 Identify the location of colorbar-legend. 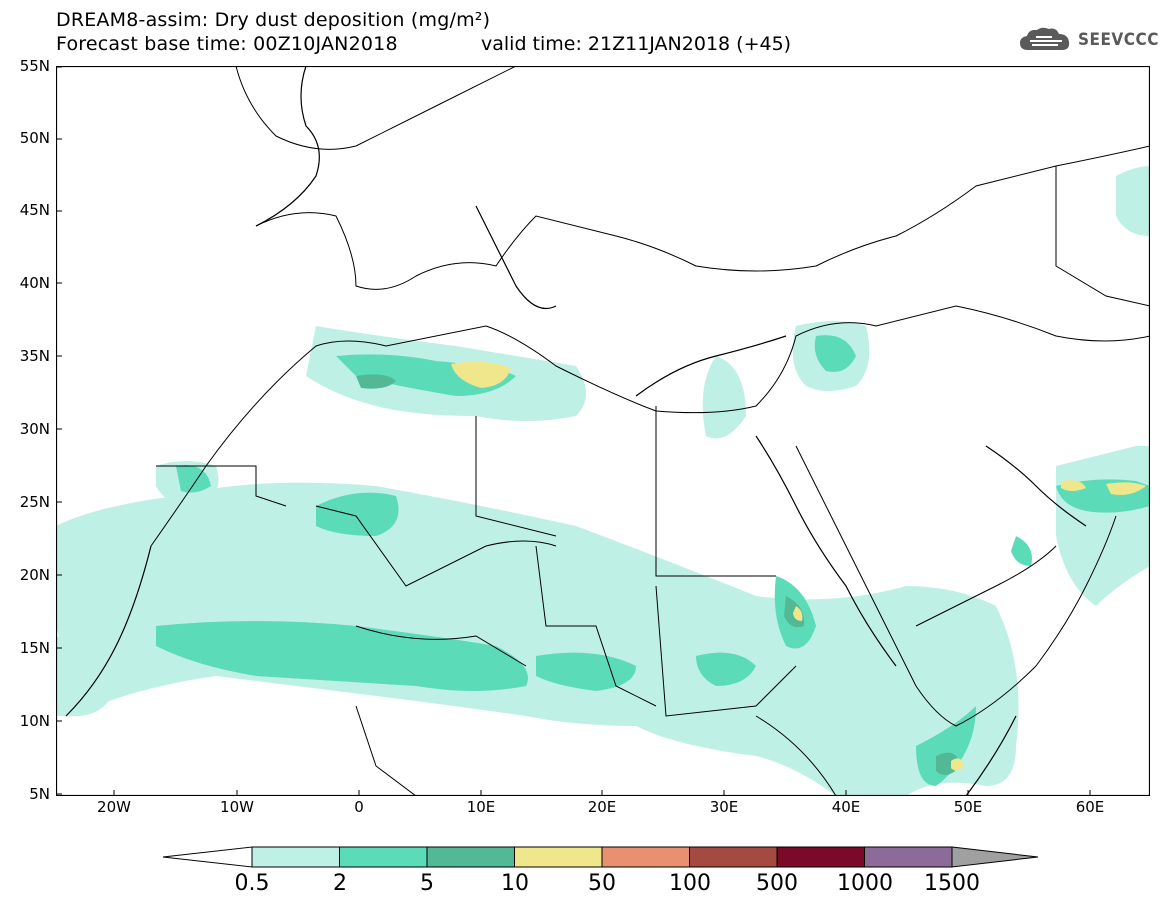
(605, 872).